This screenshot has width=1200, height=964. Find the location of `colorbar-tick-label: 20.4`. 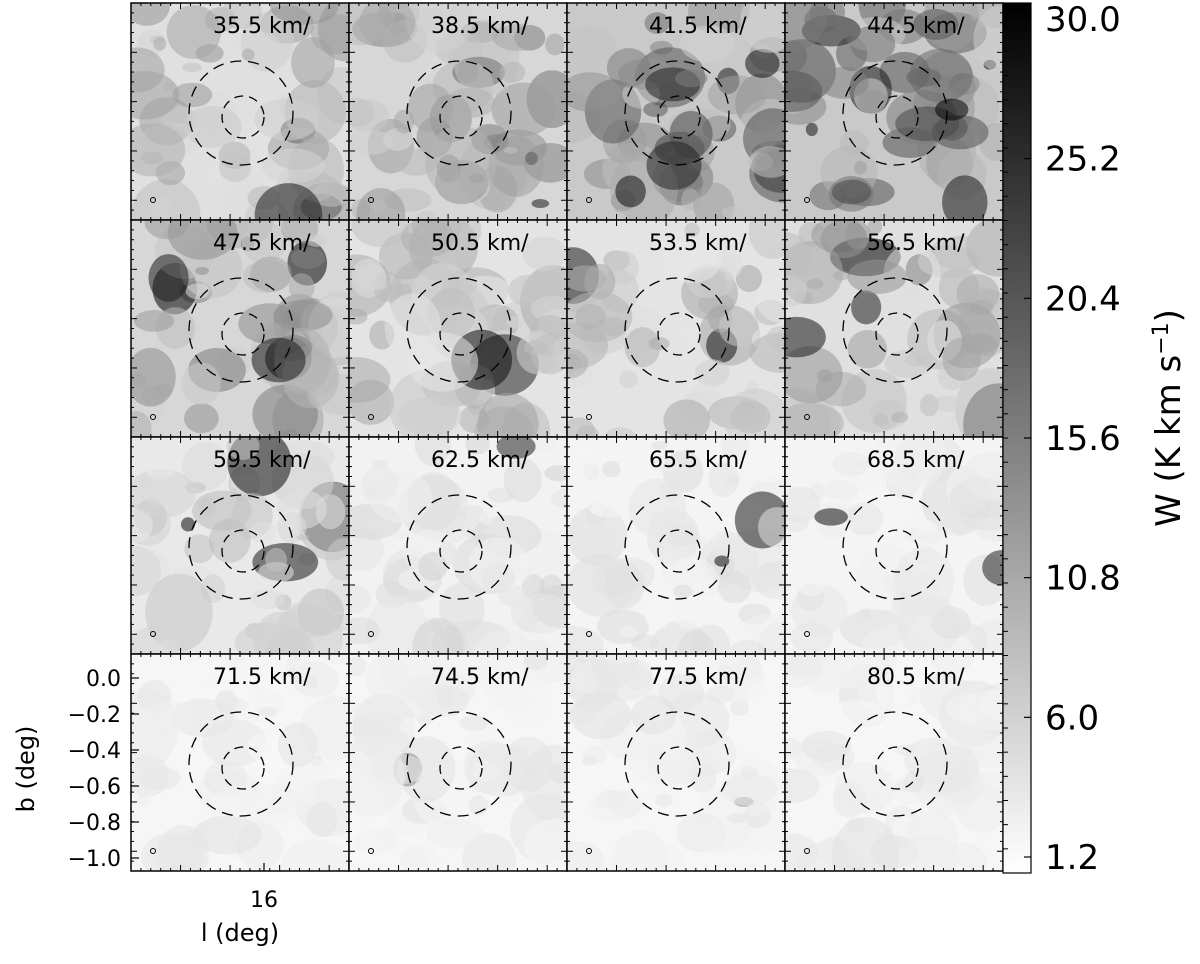

colorbar-tick-label: 20.4 is located at coordinates (1083, 299).